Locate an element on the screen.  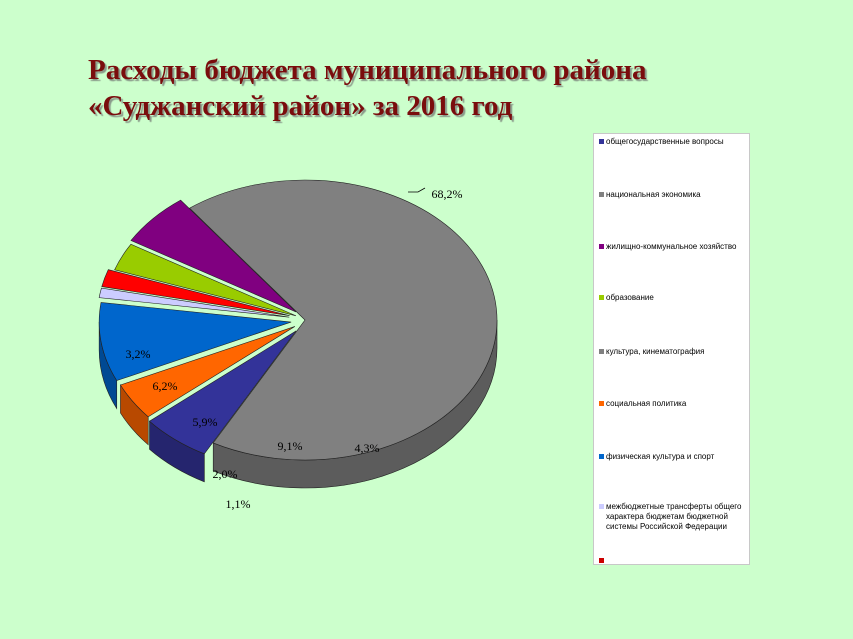
legend-label: жилищно-коммунальное хозяйство is located at coordinates (671, 246).